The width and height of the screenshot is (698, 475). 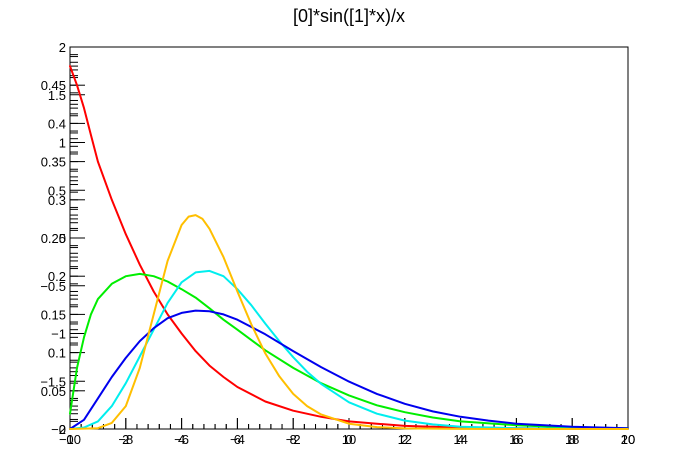 I want to click on y-tick-label: 0.1, so click(x=57, y=353).